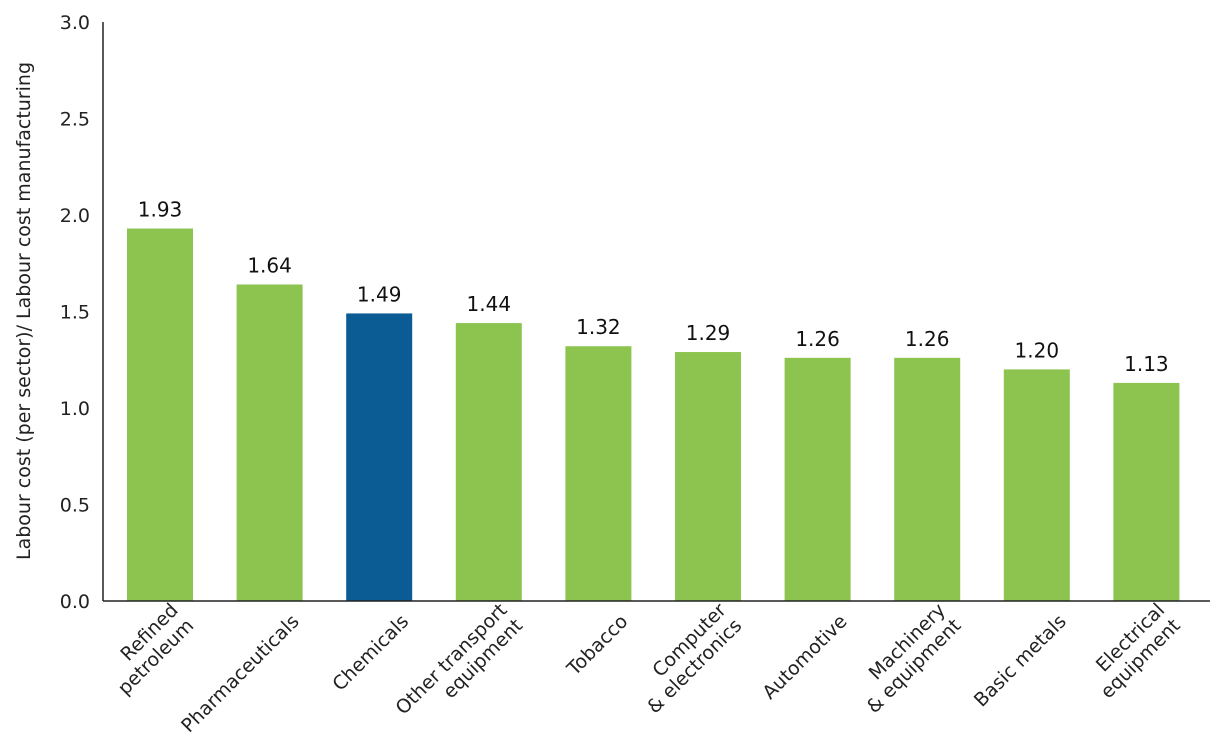  What do you see at coordinates (75, 23) in the screenshot?
I see `y-tick-label: 3.0` at bounding box center [75, 23].